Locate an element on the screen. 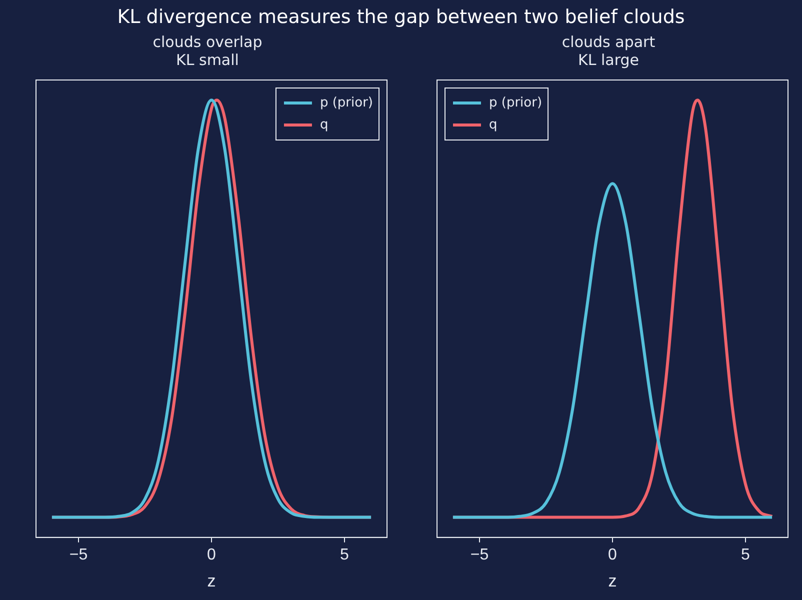  chart-title: clouds apart KL large is located at coordinates (609, 50).